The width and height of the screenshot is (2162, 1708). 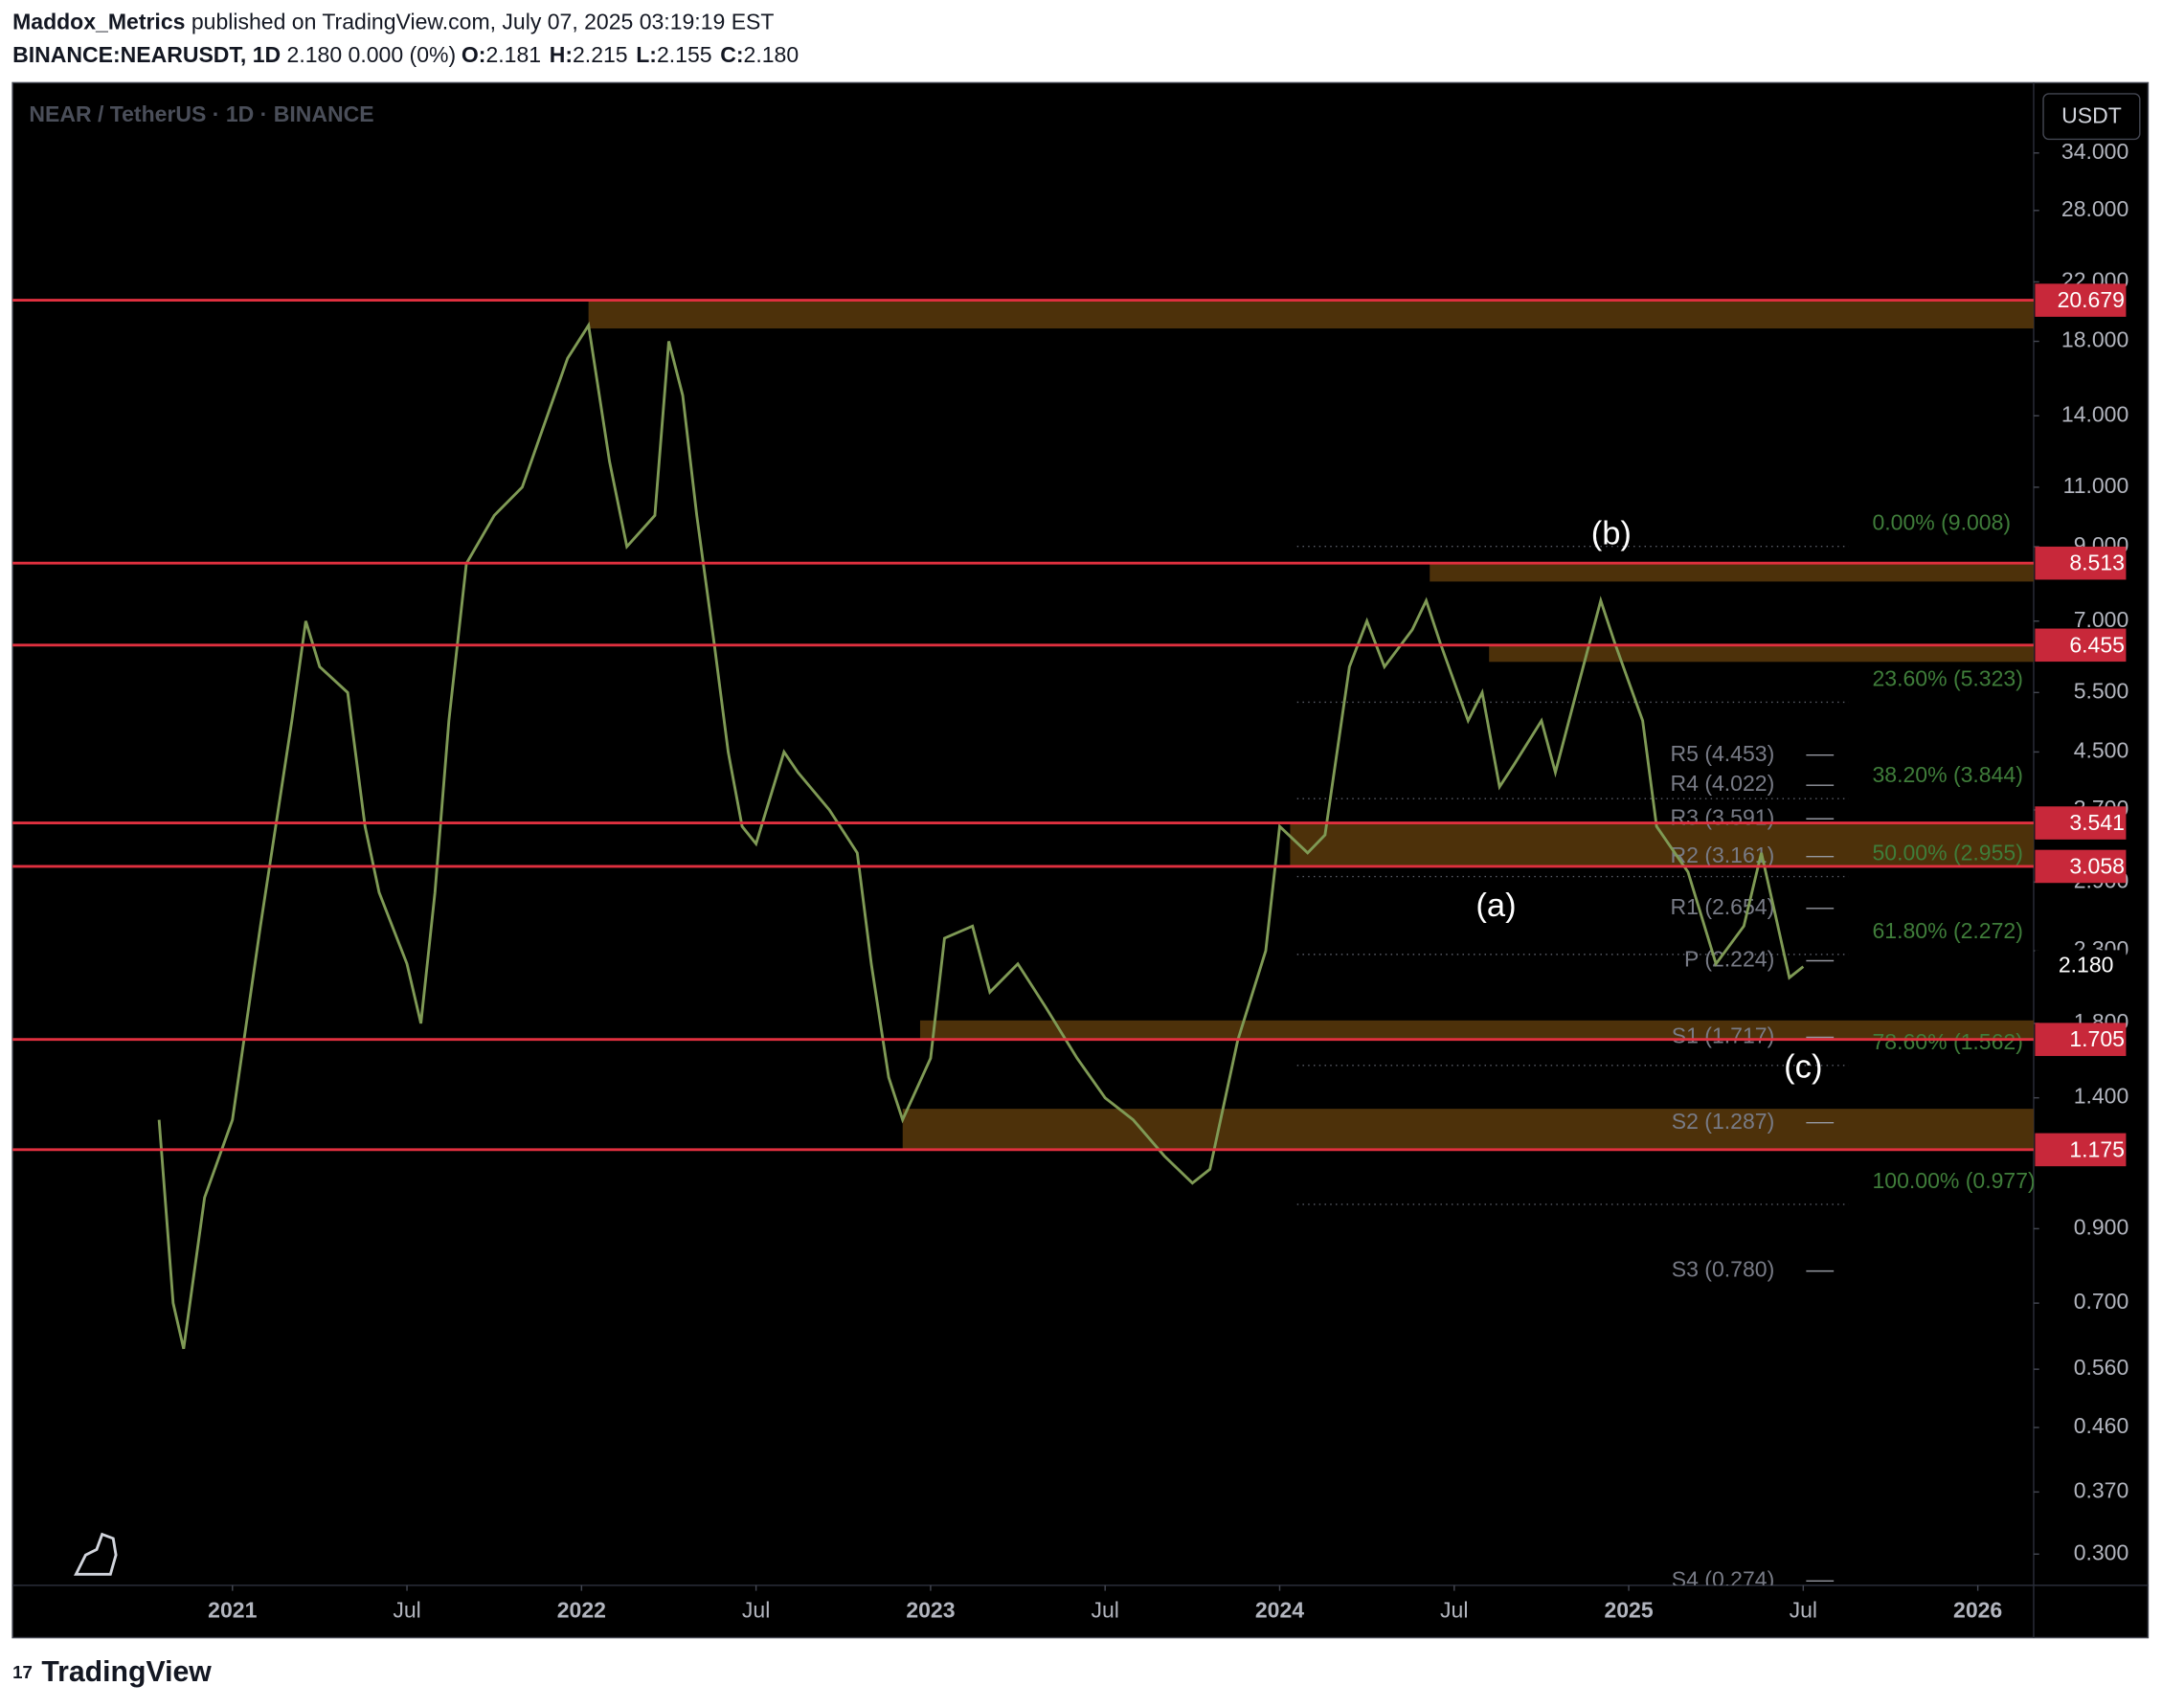 What do you see at coordinates (2095, 151) in the screenshot?
I see `y-tick-label: 34.000` at bounding box center [2095, 151].